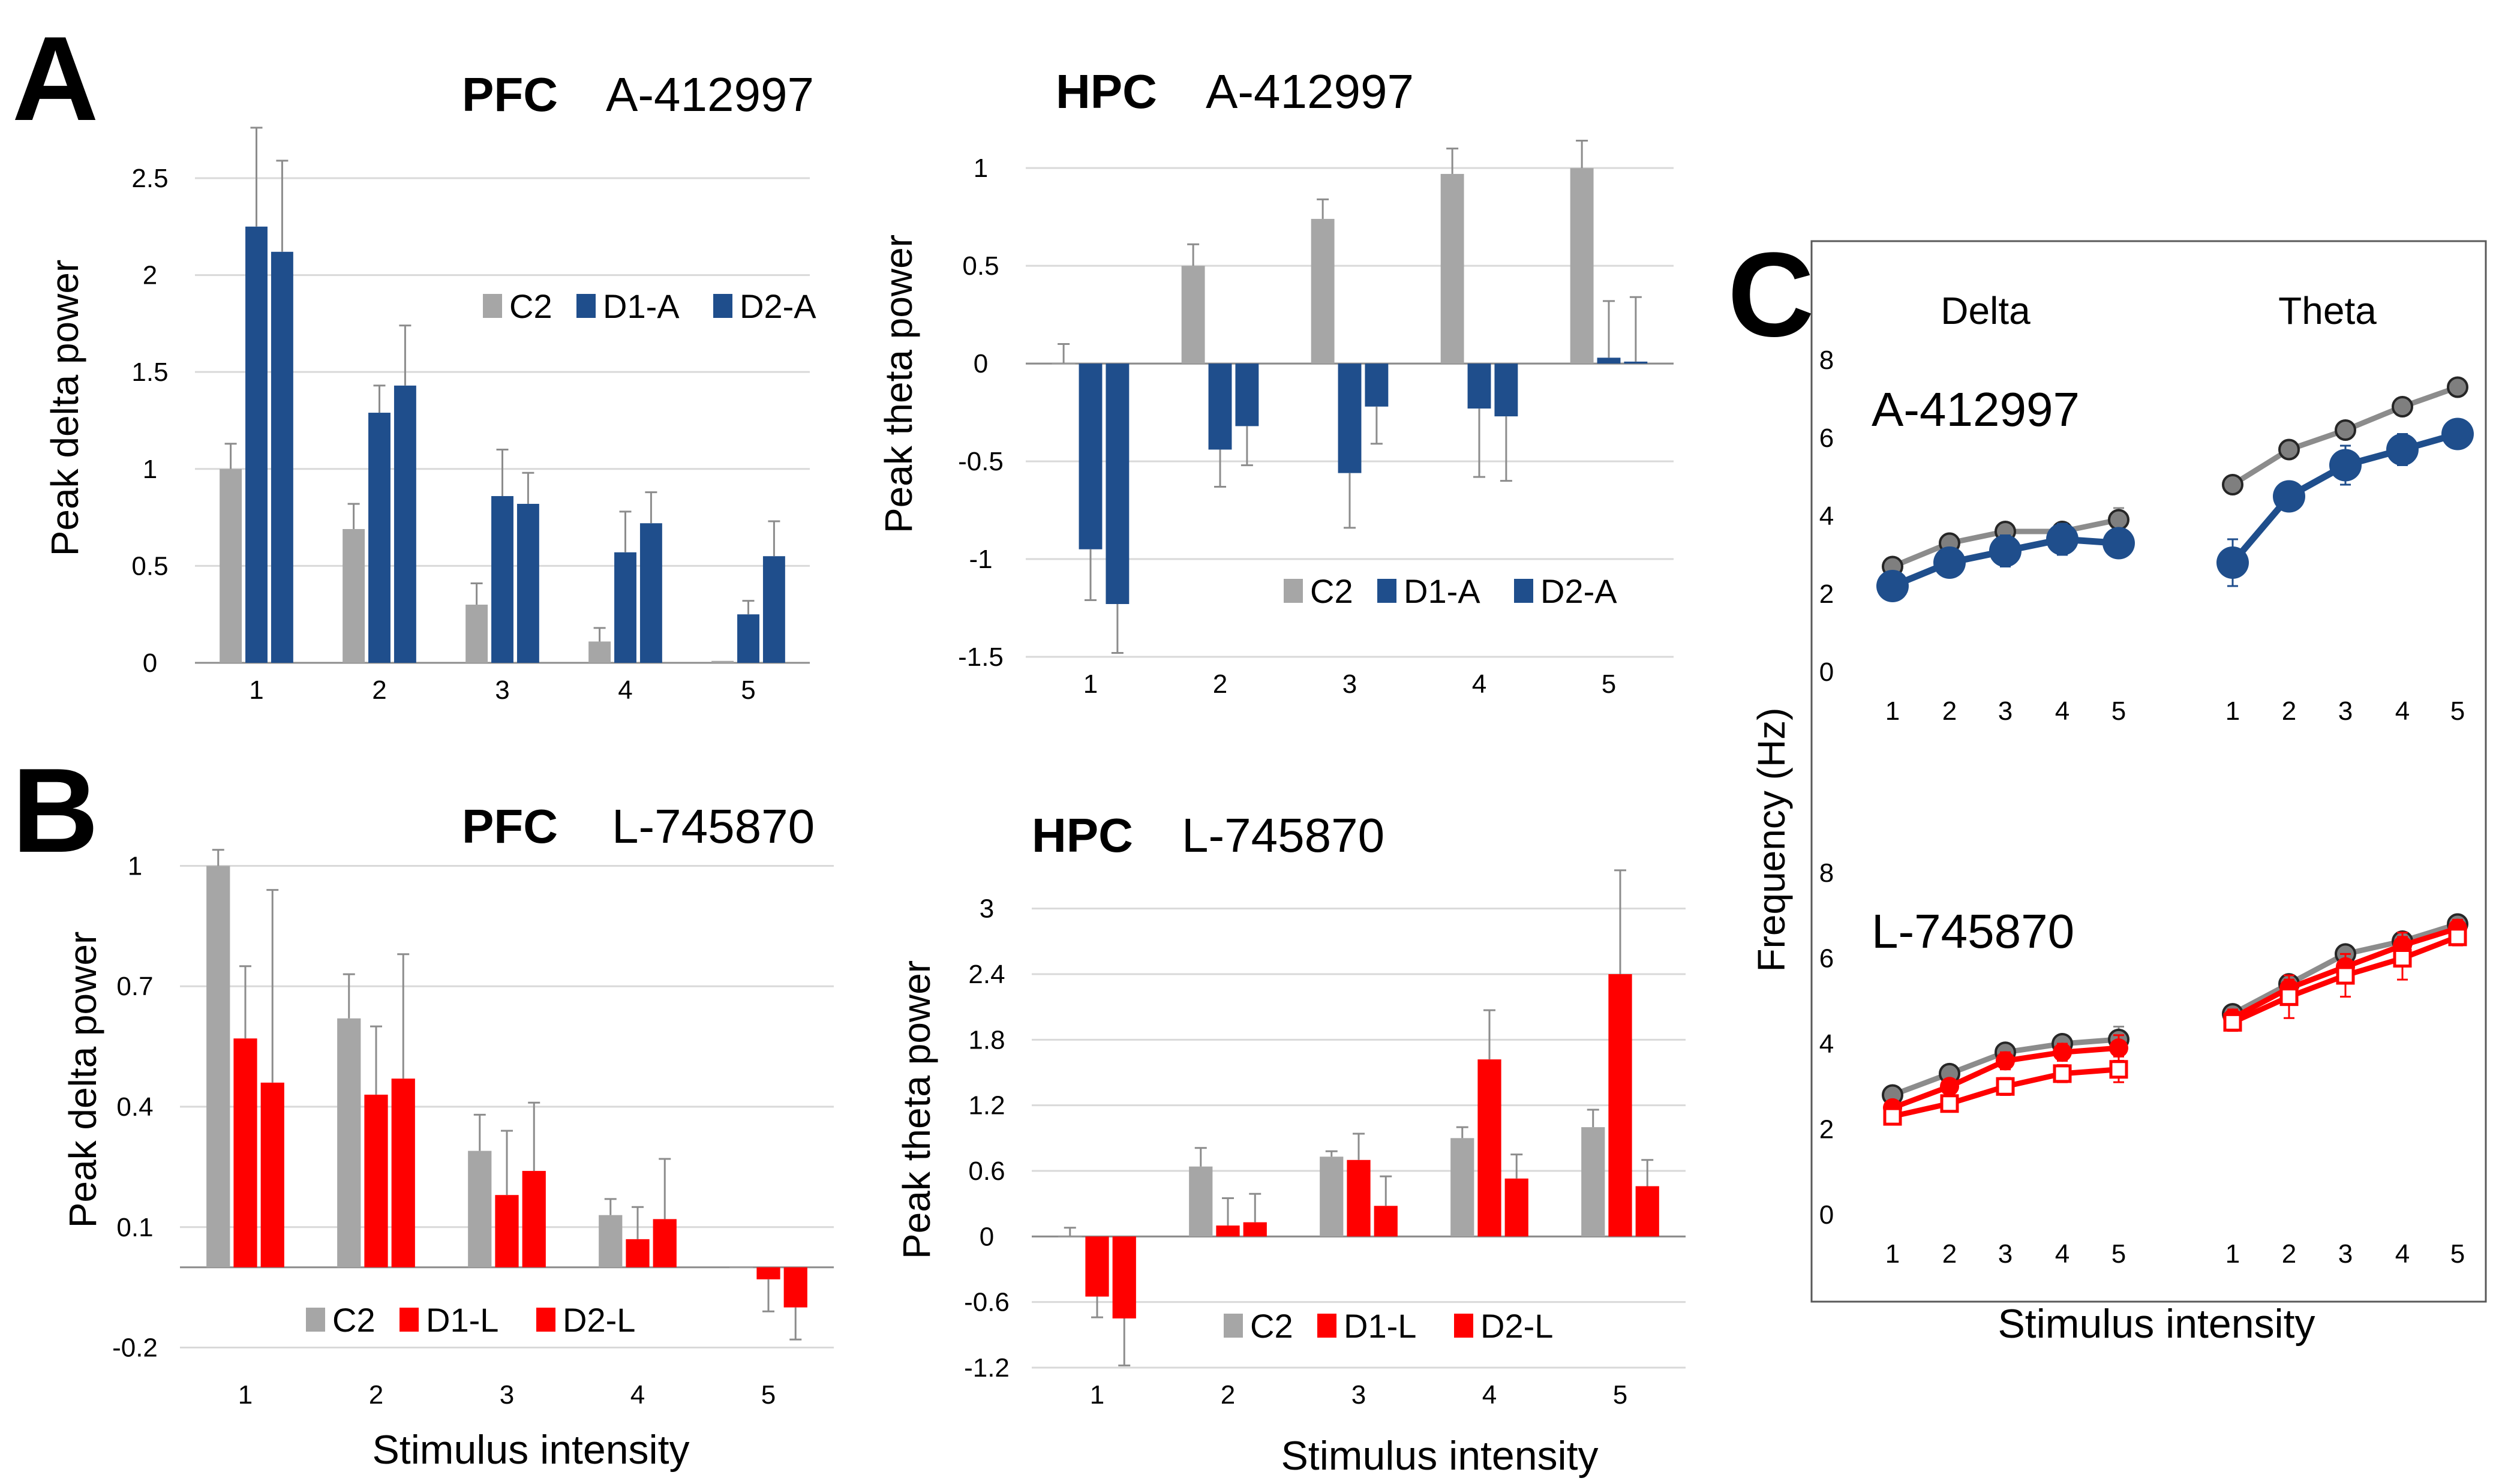  I want to click on c1-legend-swatch, so click(1523, 591).